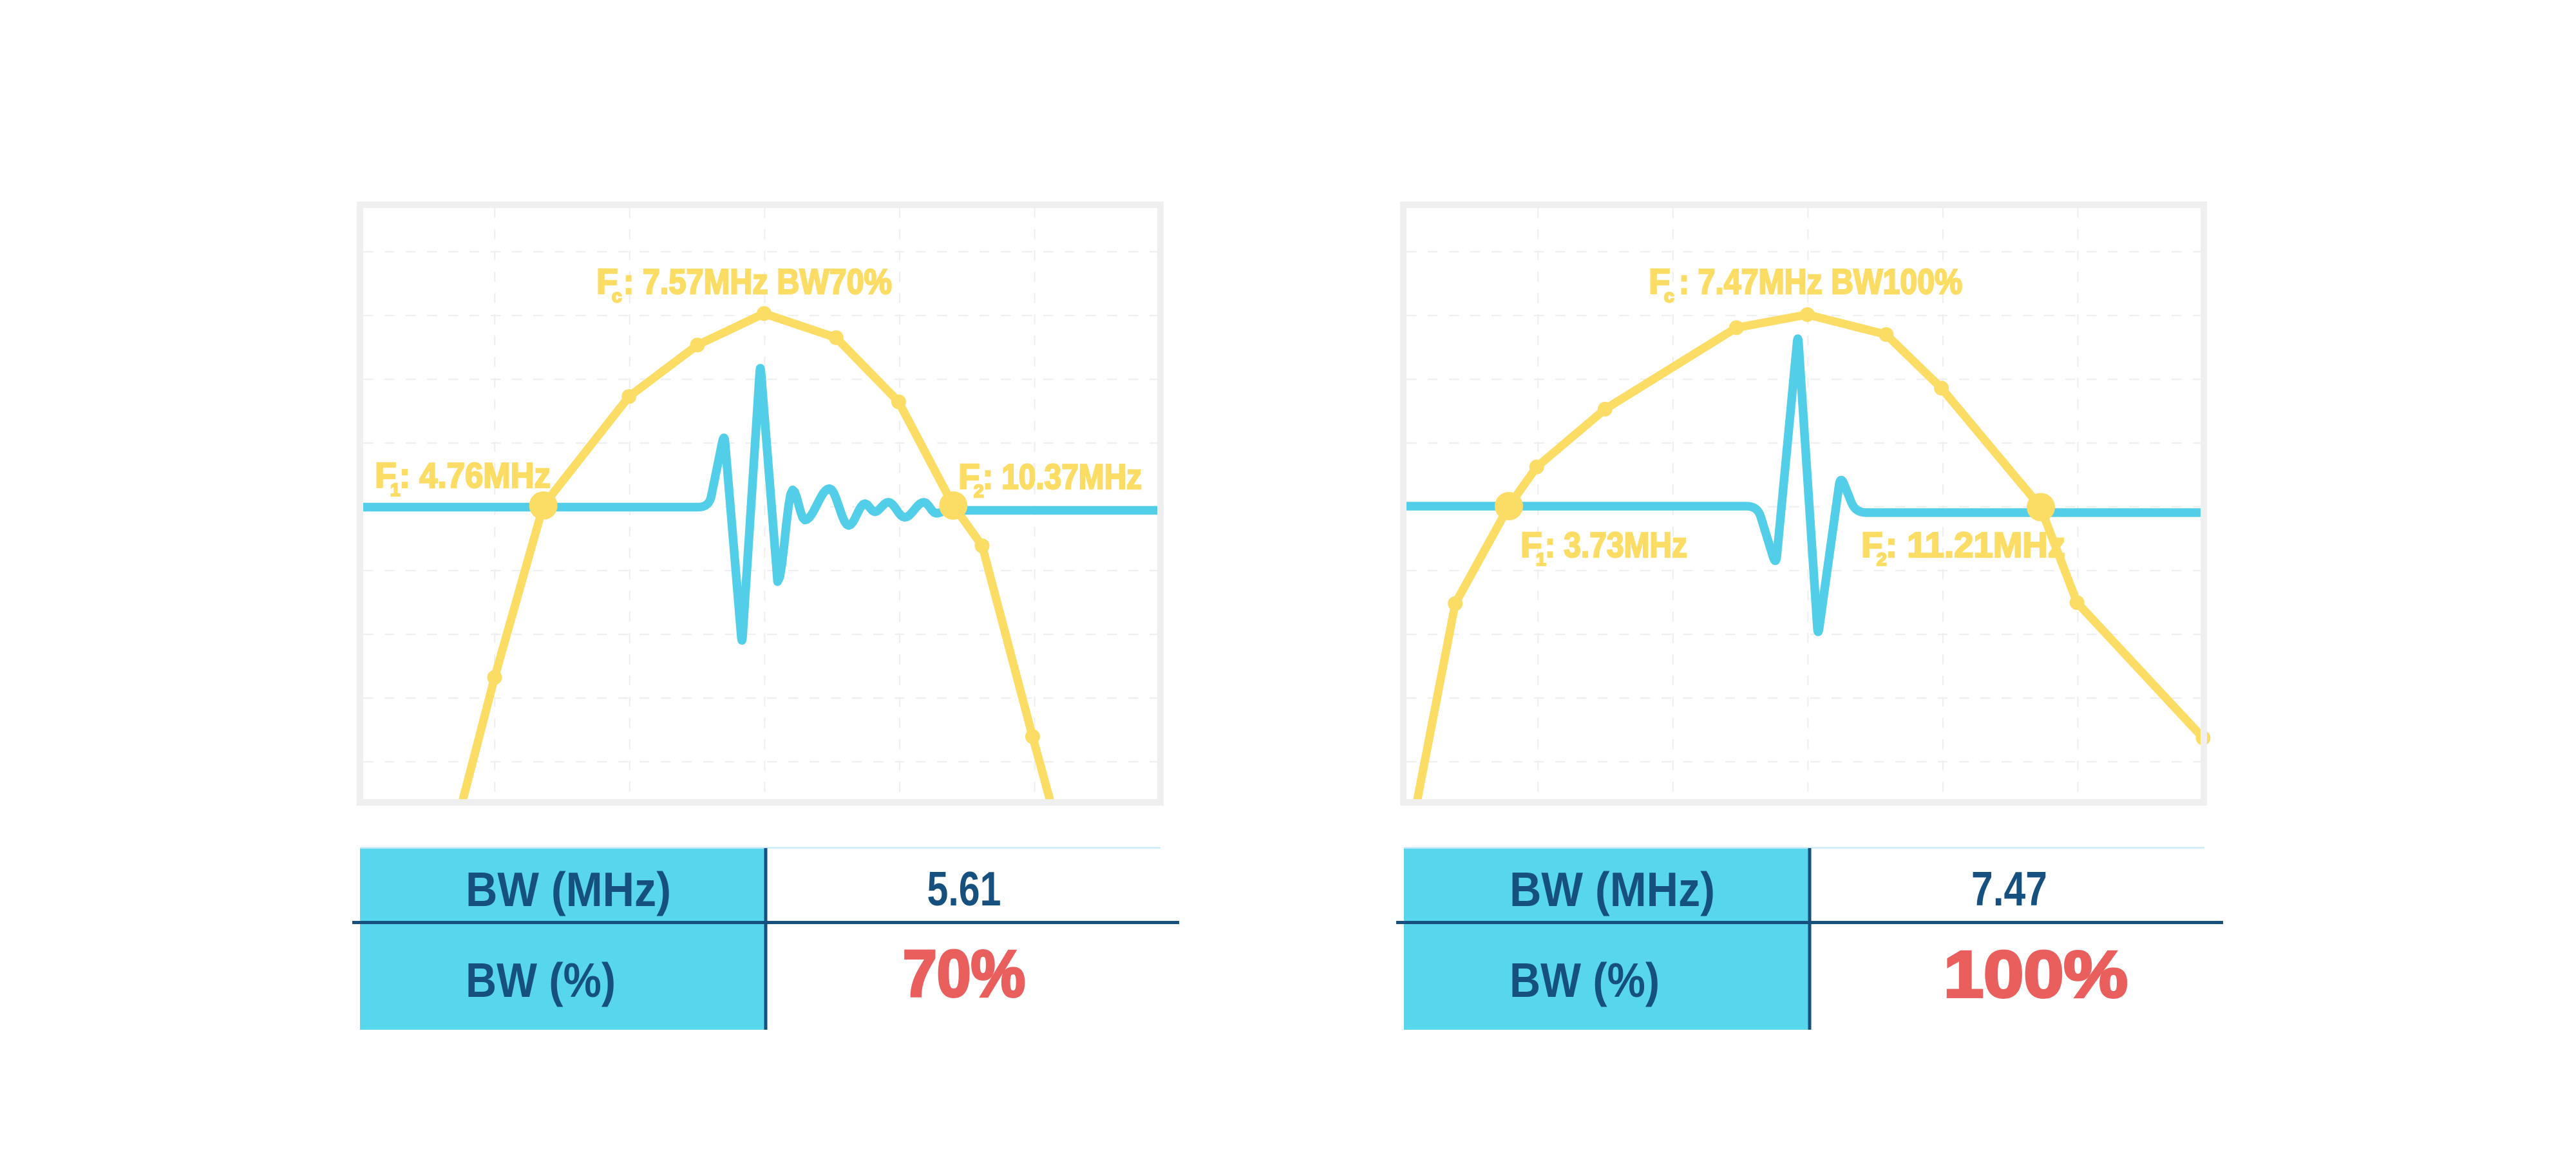  Describe the element at coordinates (463, 477) in the screenshot. I see `svg-text: F1: 4.76MHz` at that location.